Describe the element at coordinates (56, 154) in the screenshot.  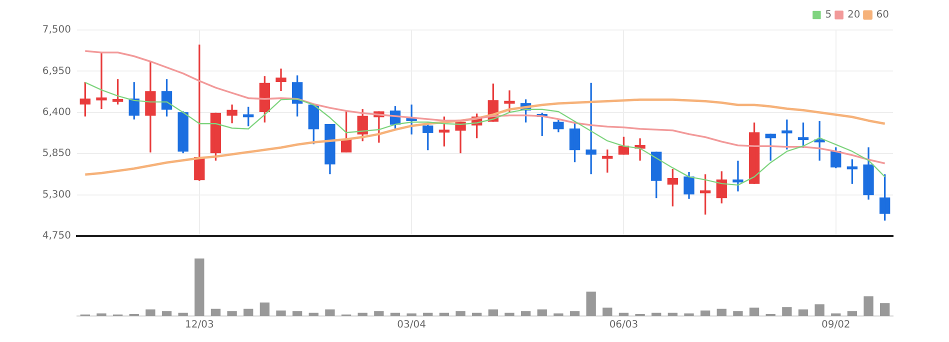
I see `y-tick-label: 5,850` at that location.